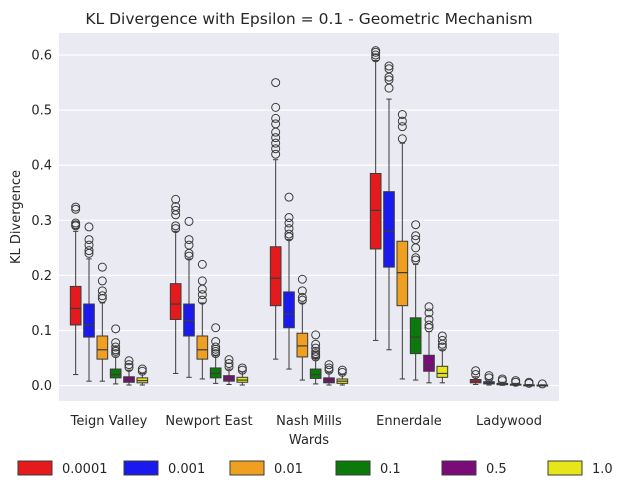  Describe the element at coordinates (309, 440) in the screenshot. I see `x-axis-label: Wards` at that location.